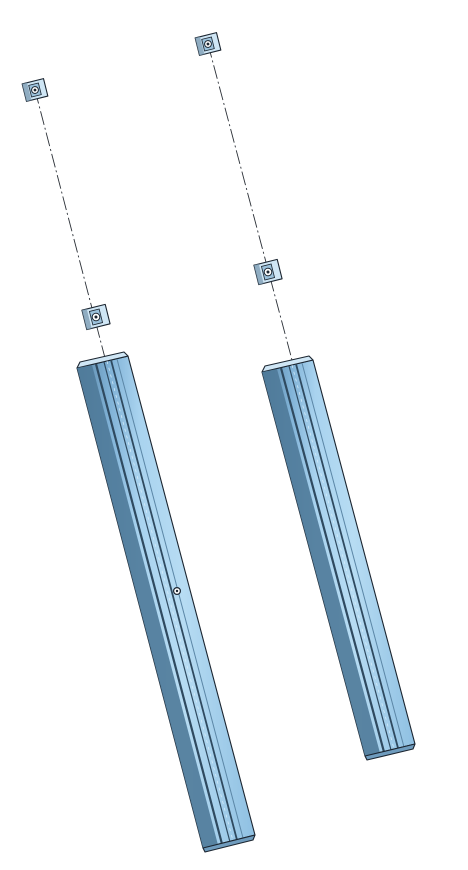 Image resolution: width=468 pixels, height=870 pixels. I want to click on t-slot-nut-left-lower, so click(96, 317).